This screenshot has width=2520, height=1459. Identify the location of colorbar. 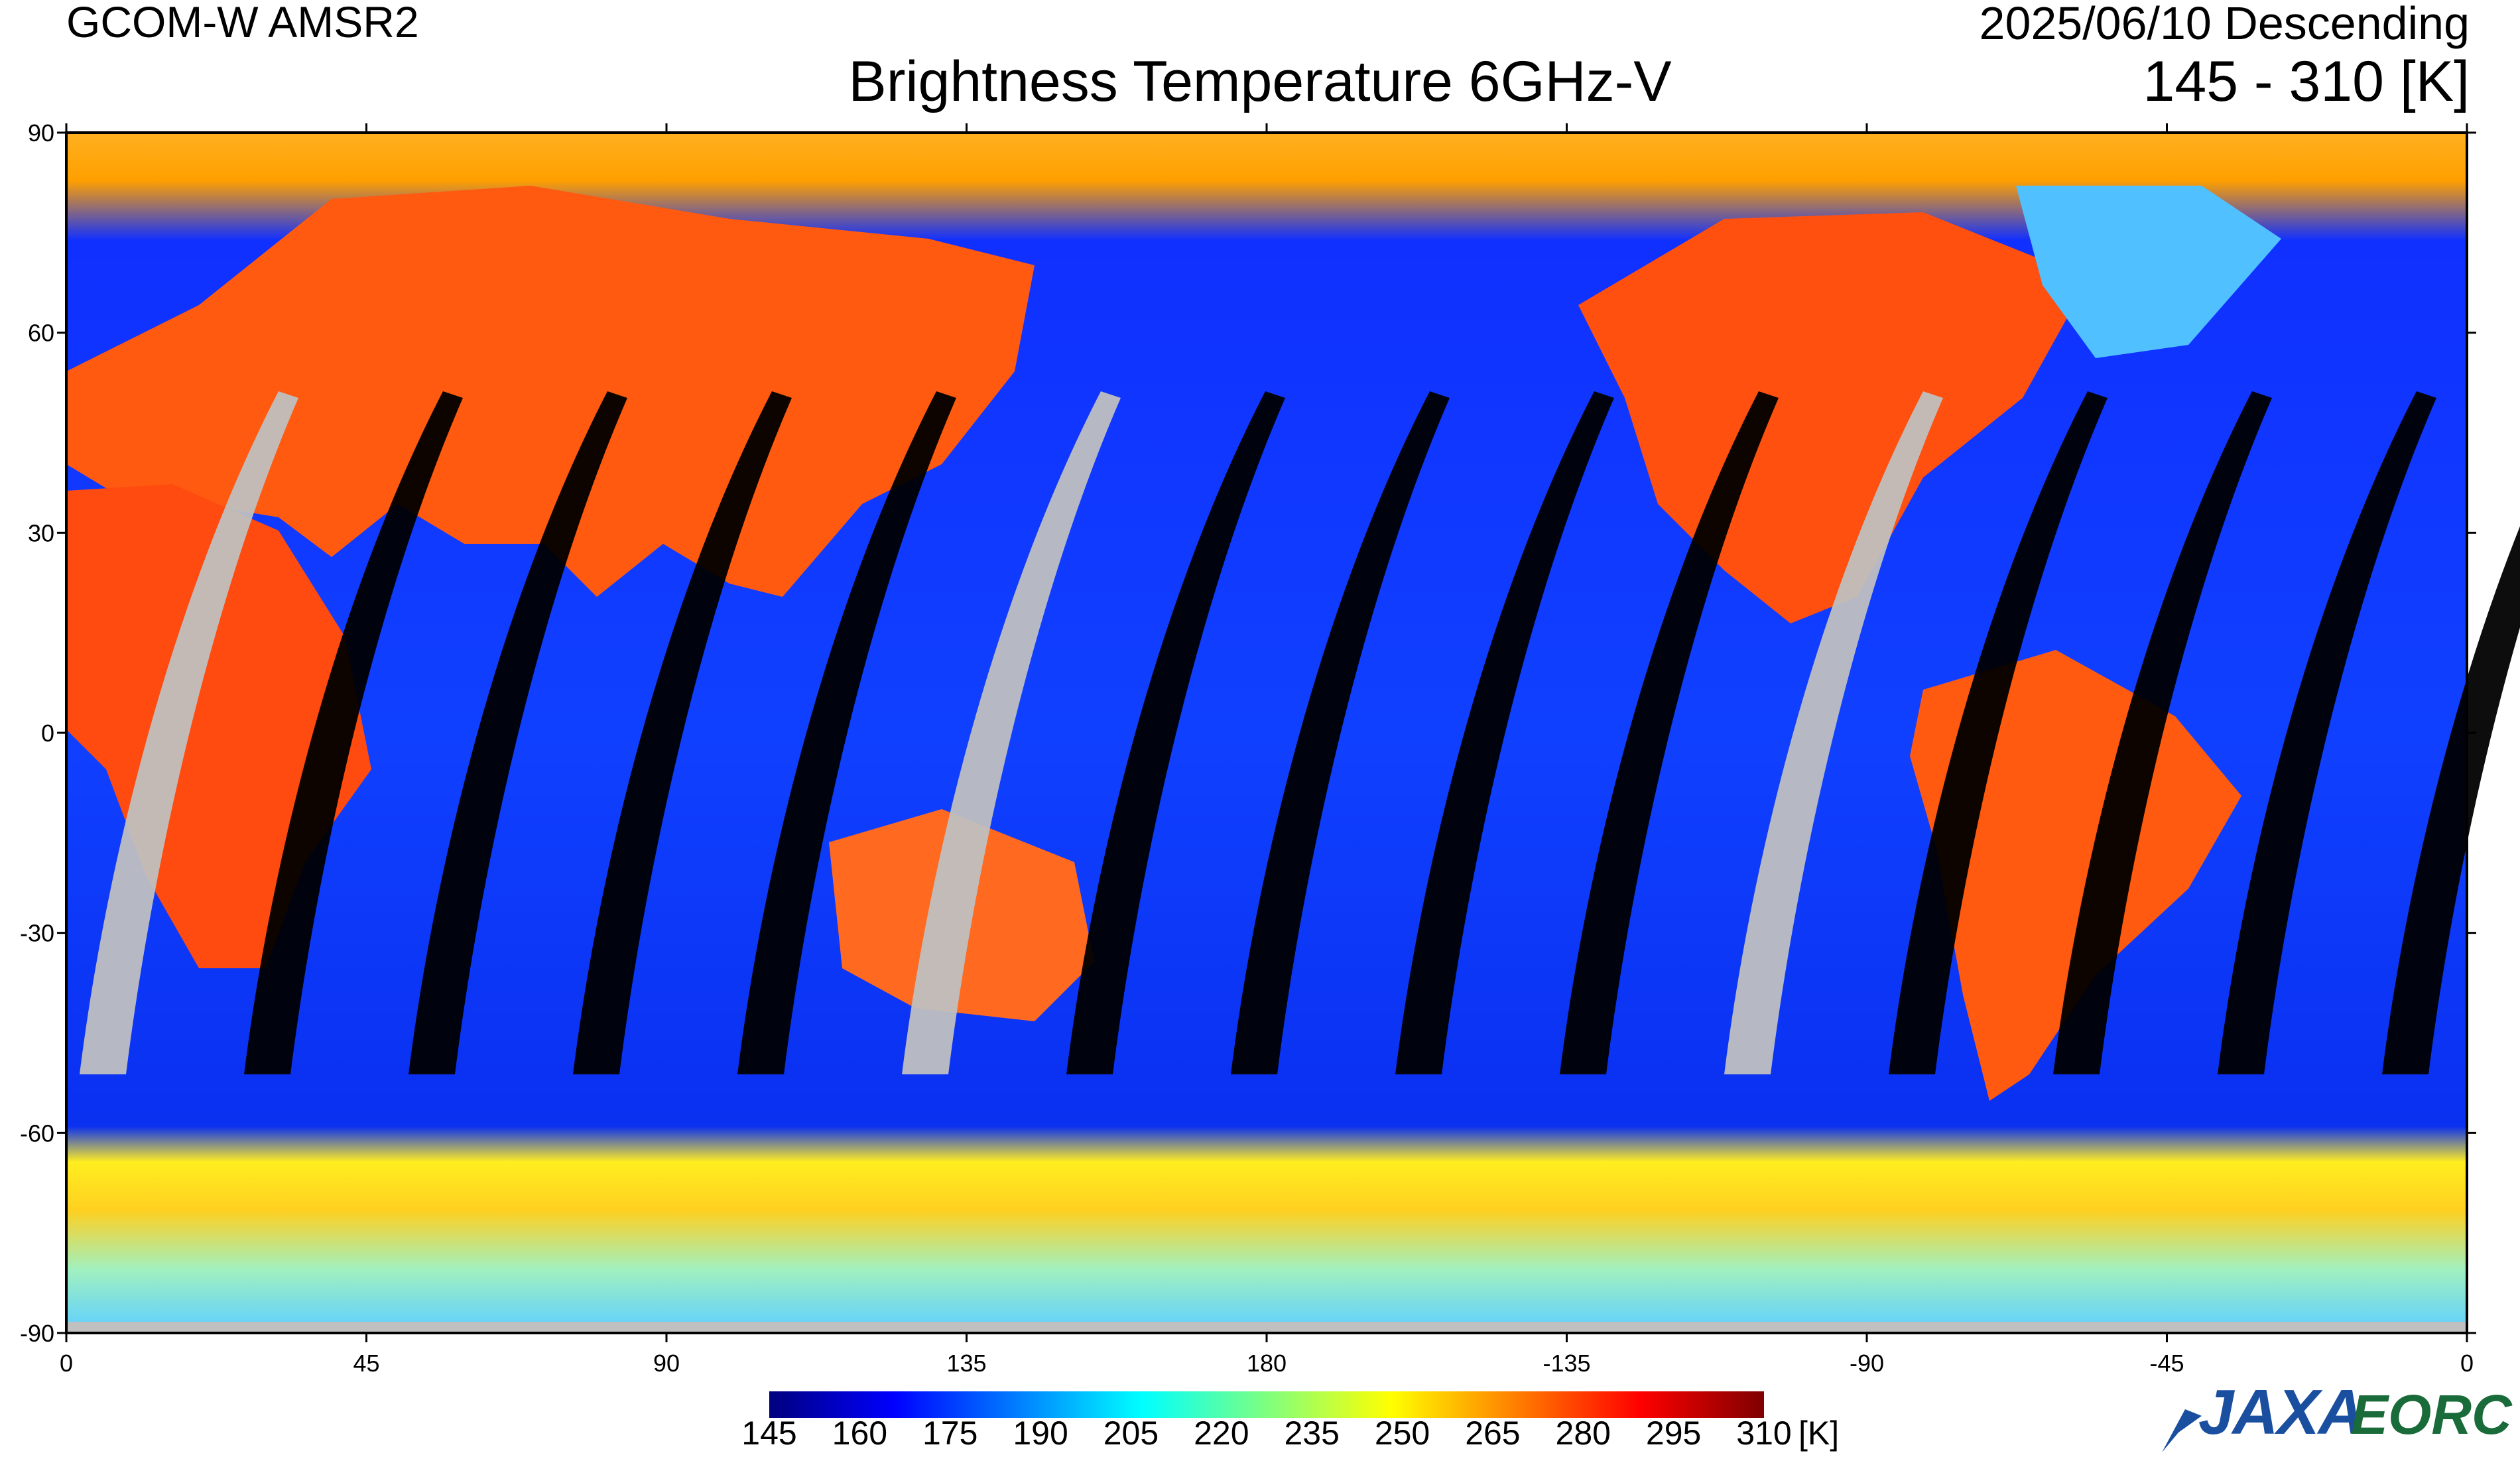
(1266, 1404).